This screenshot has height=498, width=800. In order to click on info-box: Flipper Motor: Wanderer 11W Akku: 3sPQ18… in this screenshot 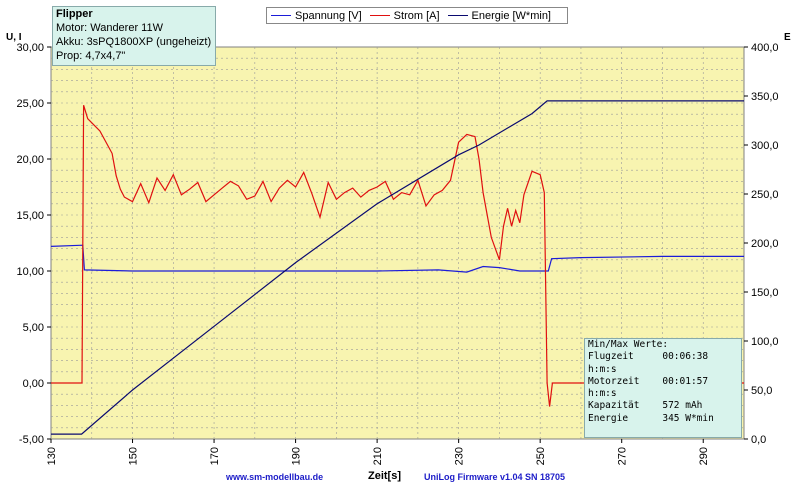, I will do `click(134, 36)`.